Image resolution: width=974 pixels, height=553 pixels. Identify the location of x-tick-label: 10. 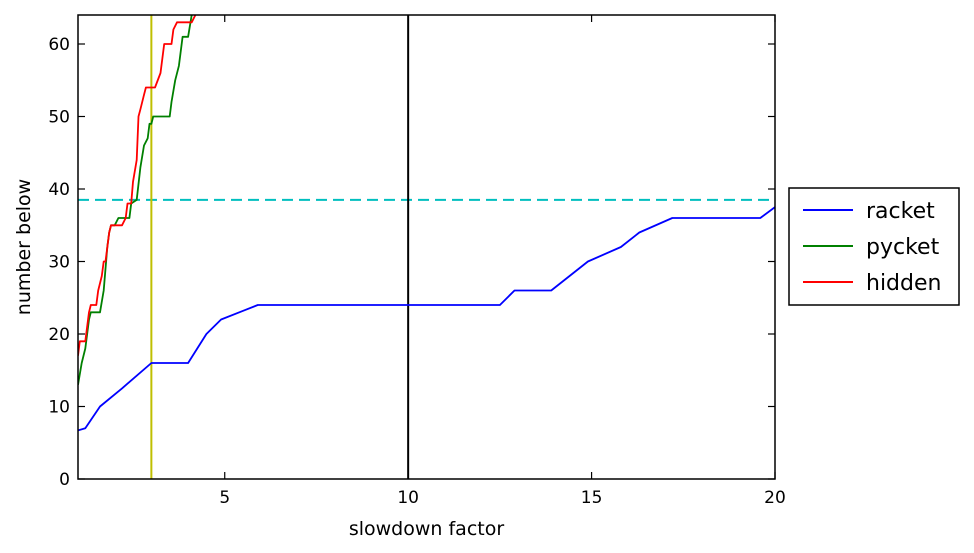
(408, 498).